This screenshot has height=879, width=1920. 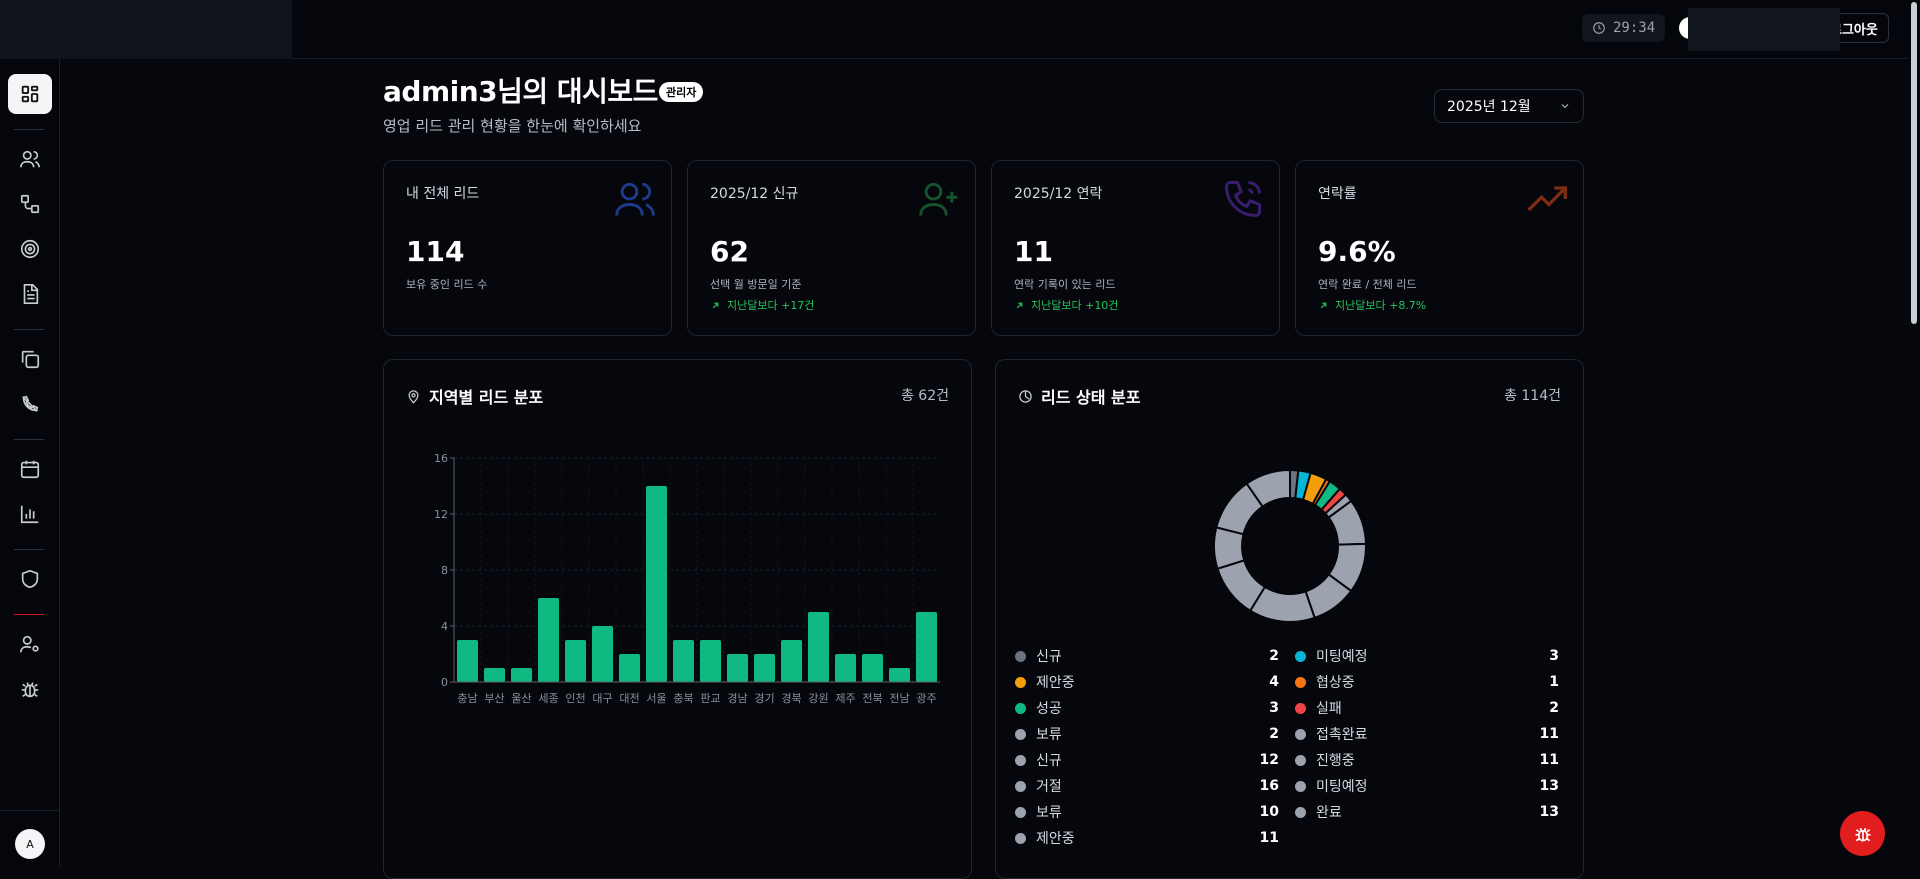 What do you see at coordinates (1439, 248) in the screenshot?
I see `stat-card-contact-rate: 연락률 9.6% 연락 완료 / 전체 리드 지난달보다 +8.7%` at bounding box center [1439, 248].